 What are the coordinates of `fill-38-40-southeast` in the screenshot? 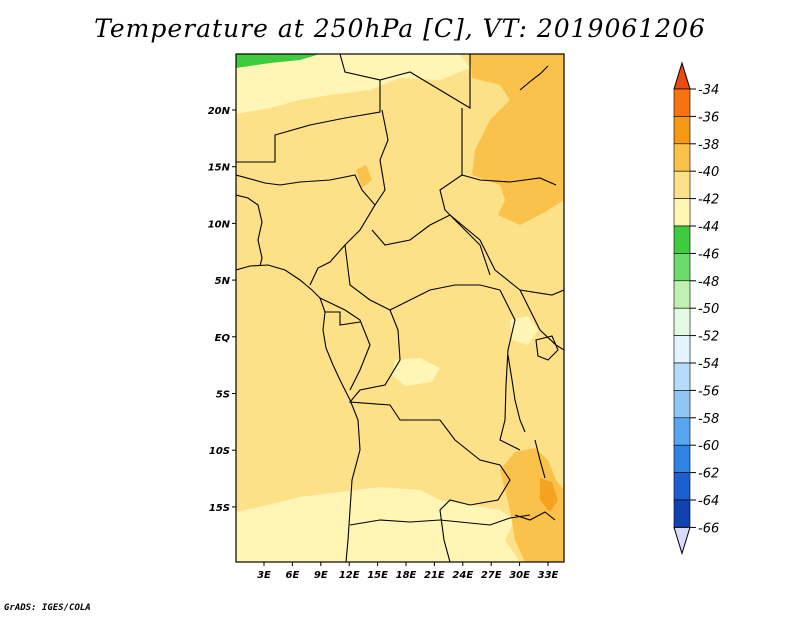 It's located at (532, 505).